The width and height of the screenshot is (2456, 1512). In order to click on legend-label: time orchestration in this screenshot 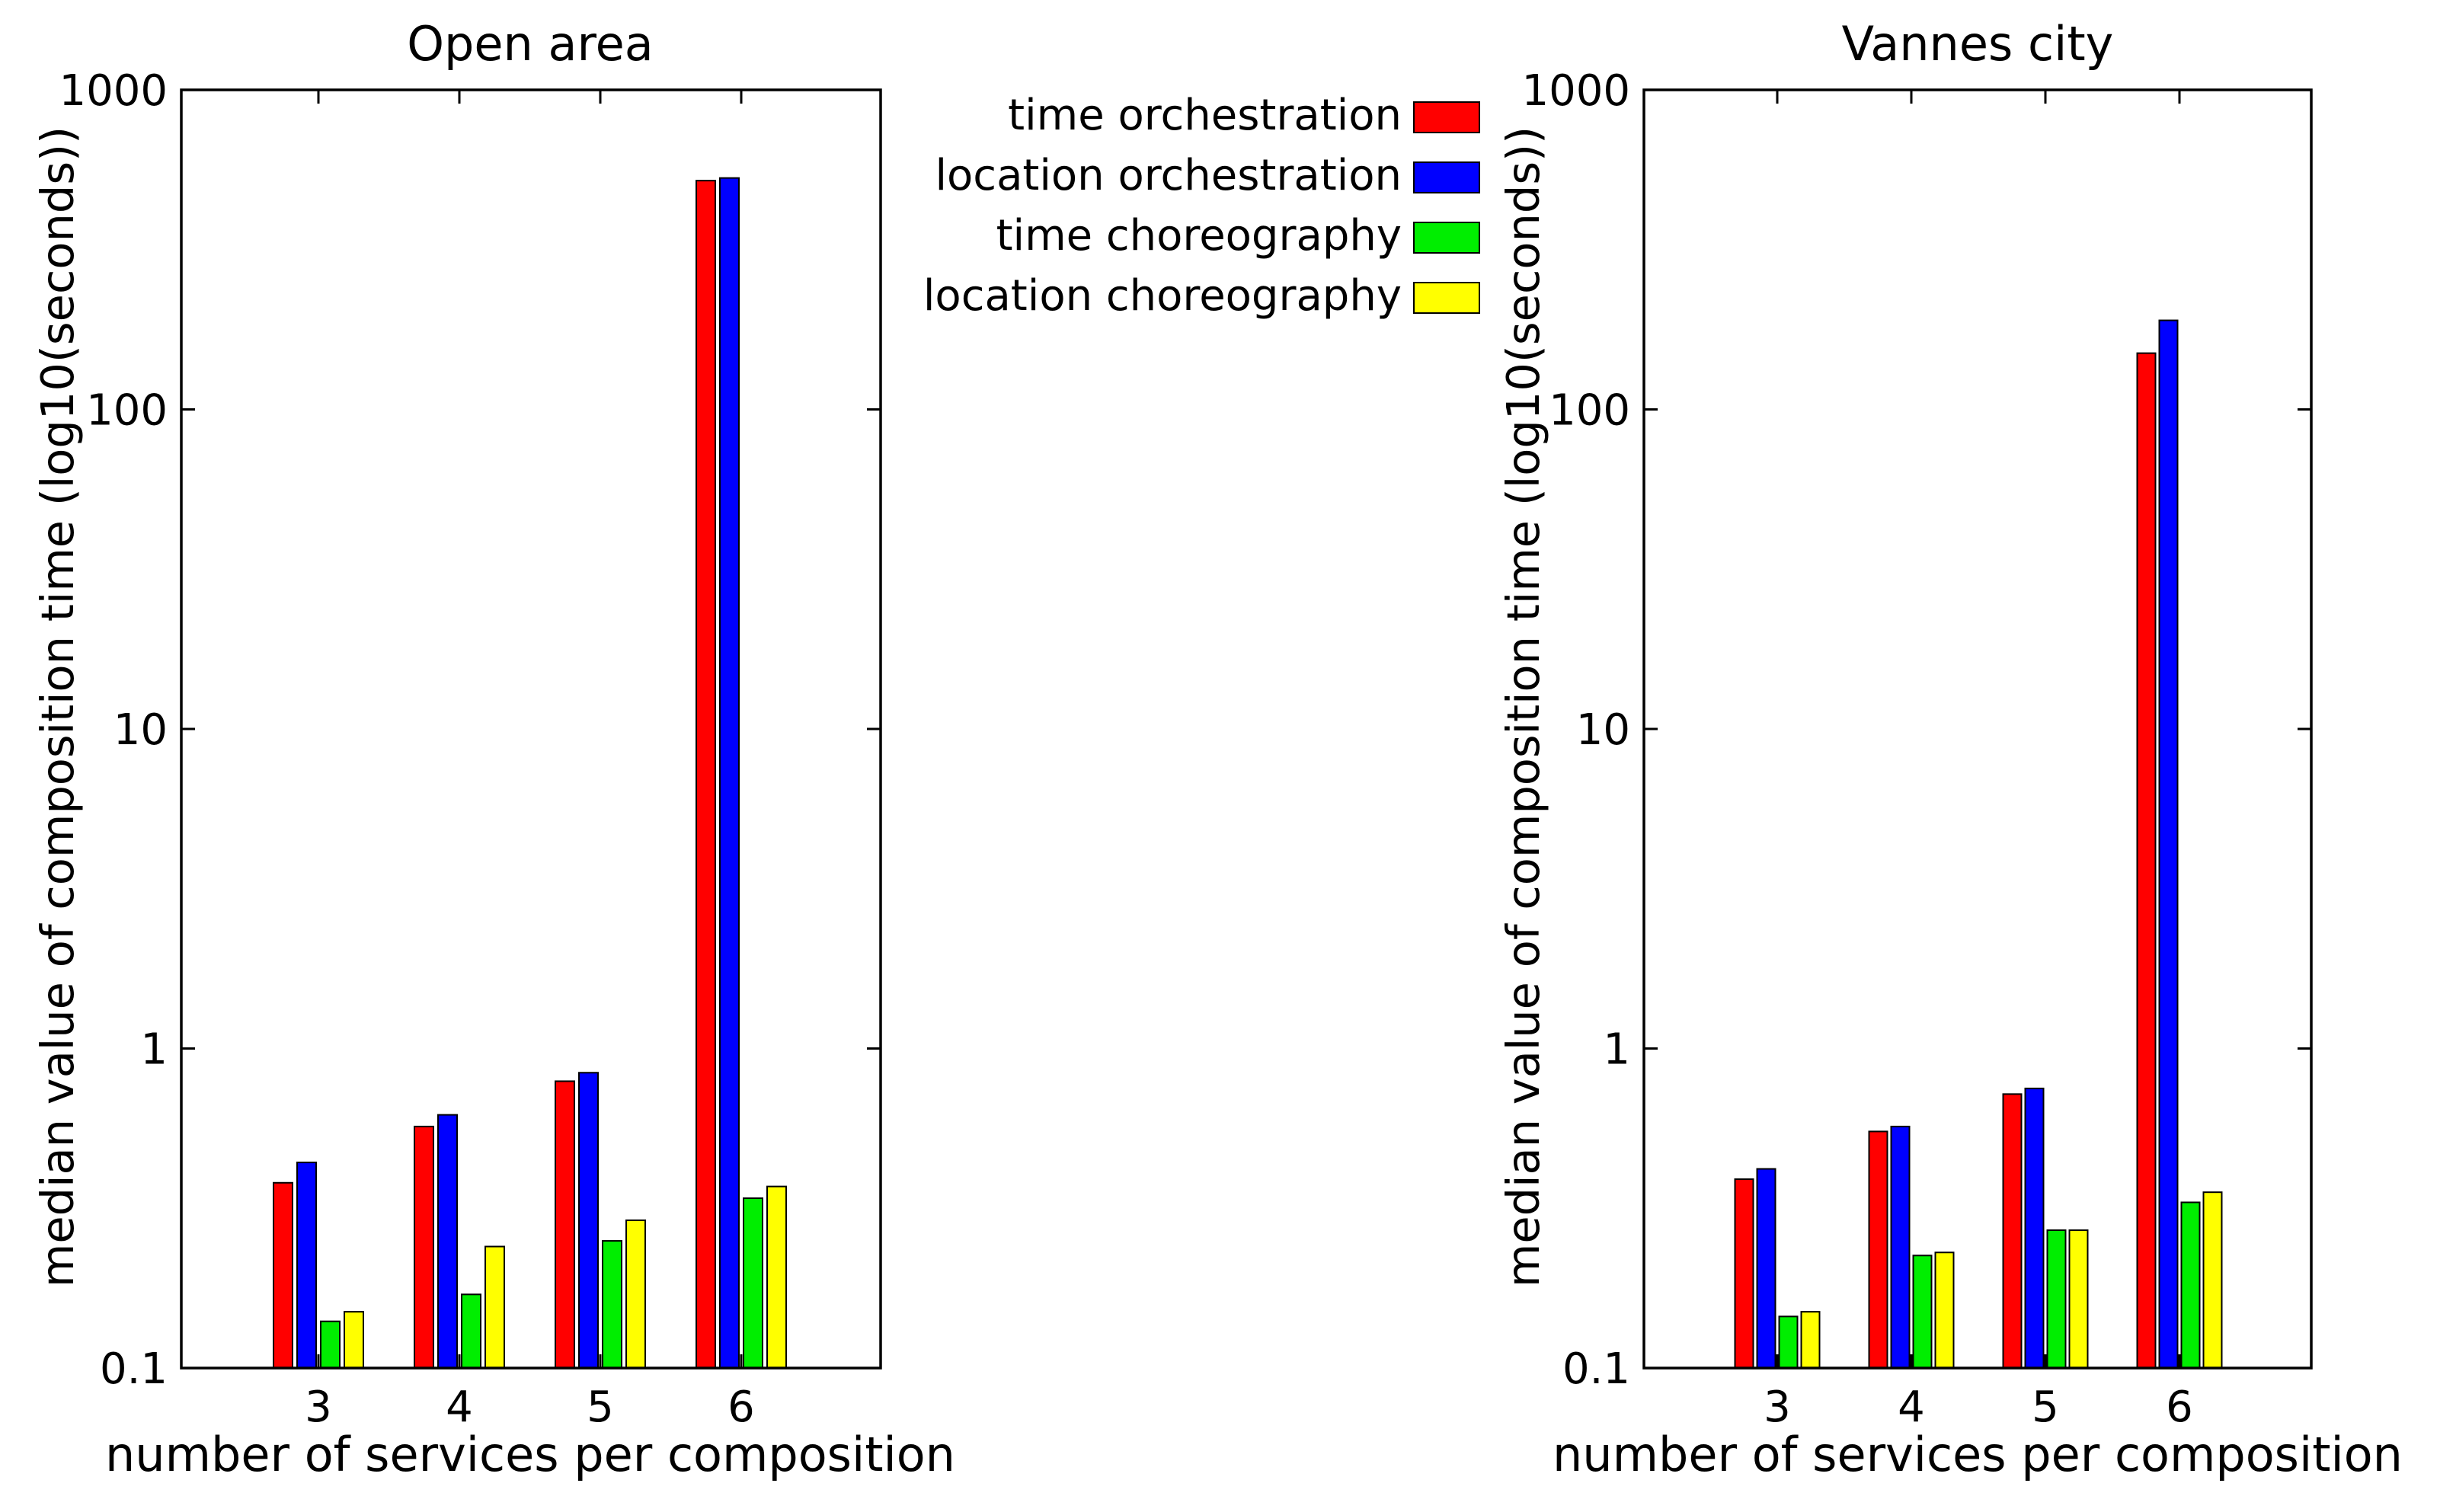, I will do `click(1205, 116)`.